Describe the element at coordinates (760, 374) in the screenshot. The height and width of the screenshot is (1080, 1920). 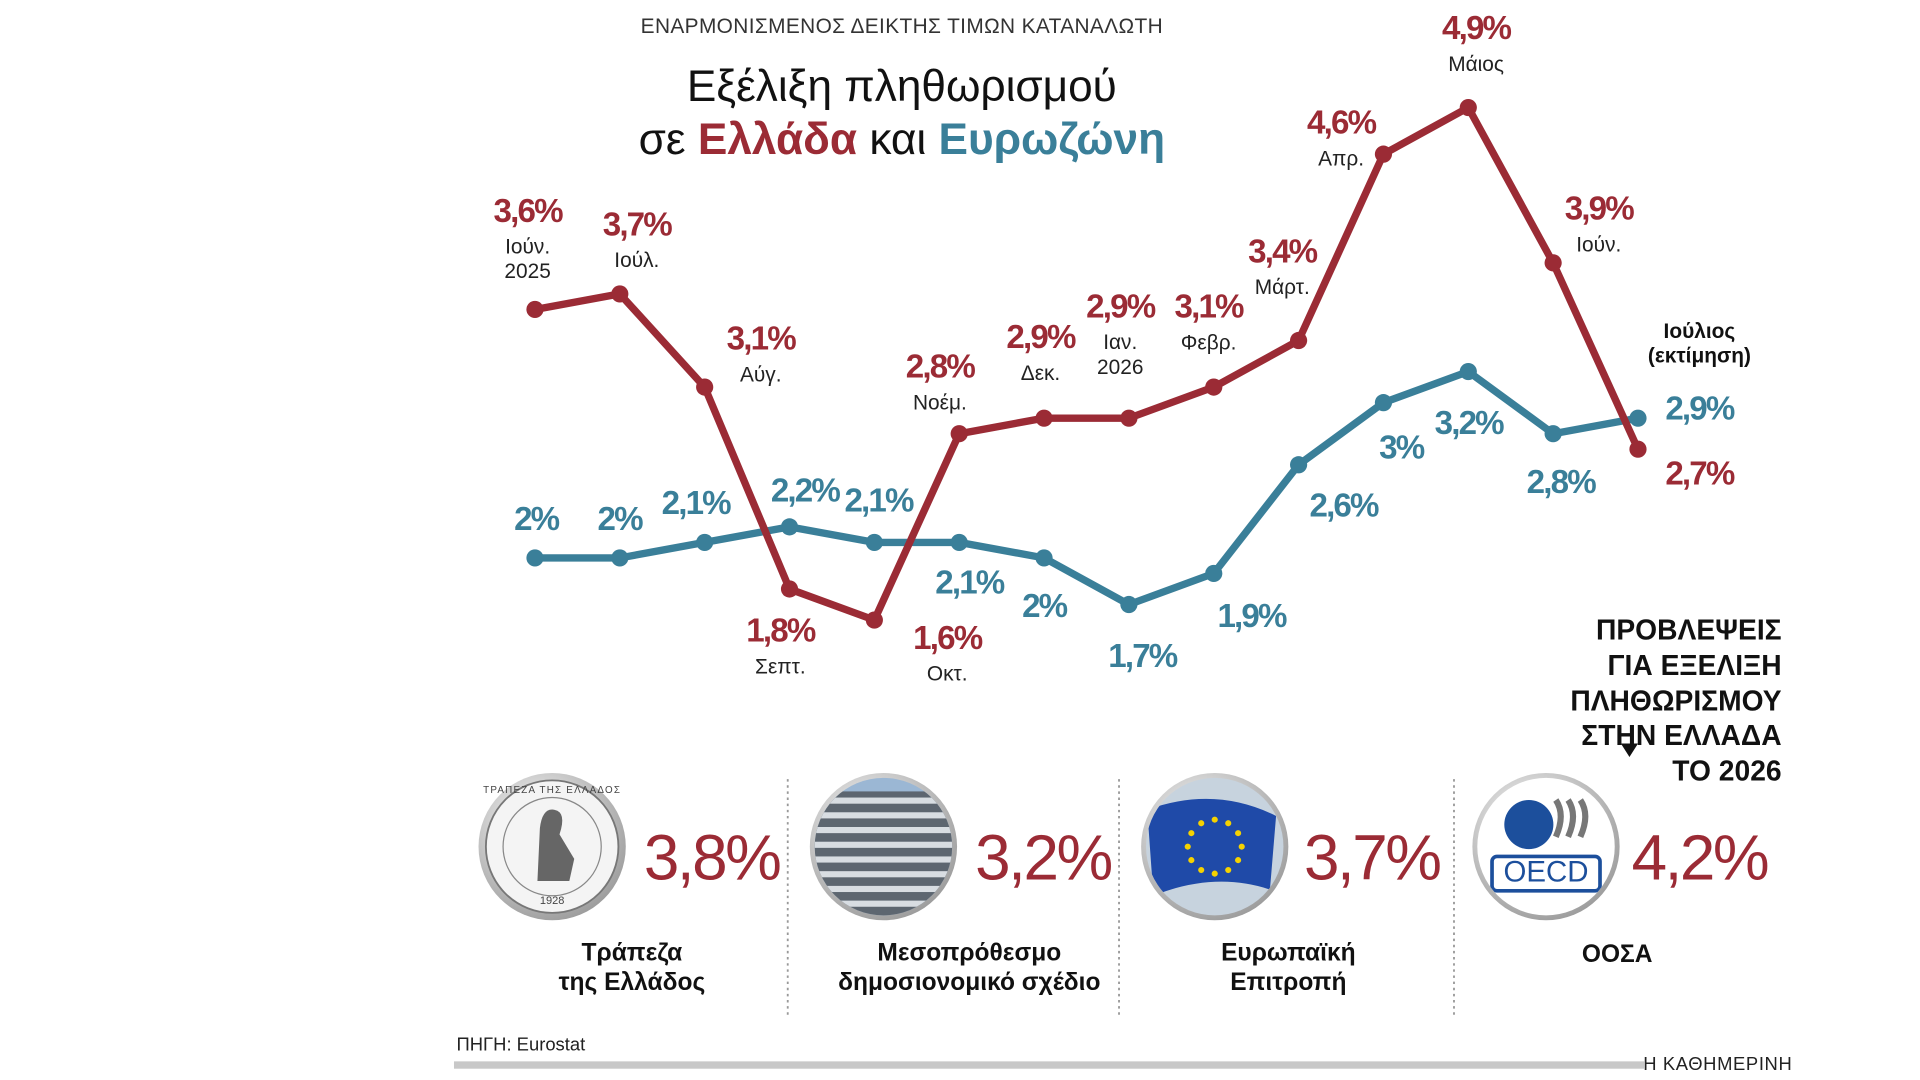
I see `category-label: Αύγ.` at that location.